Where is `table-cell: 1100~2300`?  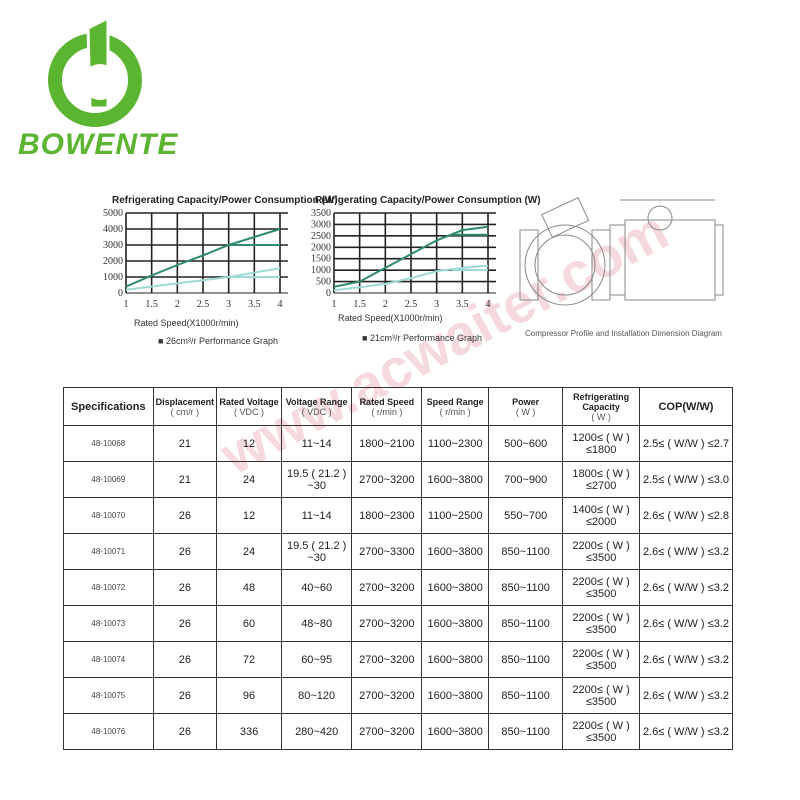
table-cell: 1100~2300 is located at coordinates (455, 443).